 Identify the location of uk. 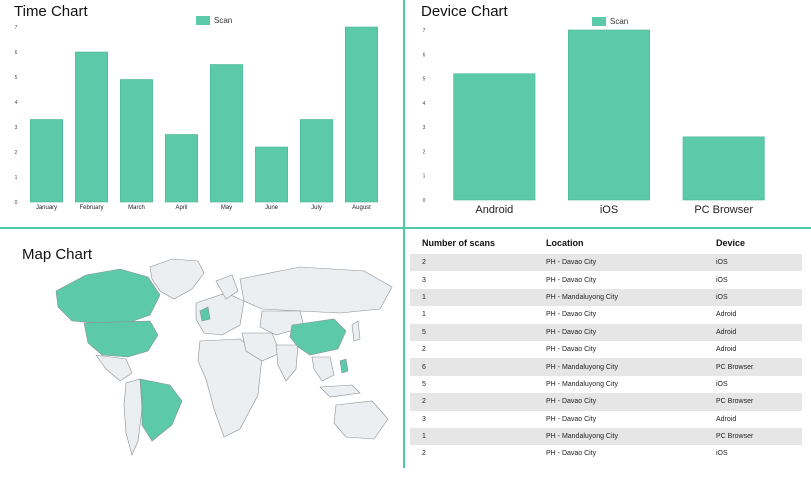
(205, 314).